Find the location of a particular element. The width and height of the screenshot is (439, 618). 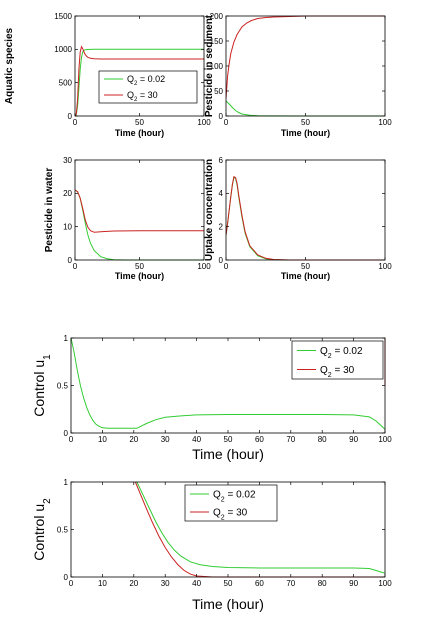

y-axis-label: Control u2 is located at coordinates (42, 529).